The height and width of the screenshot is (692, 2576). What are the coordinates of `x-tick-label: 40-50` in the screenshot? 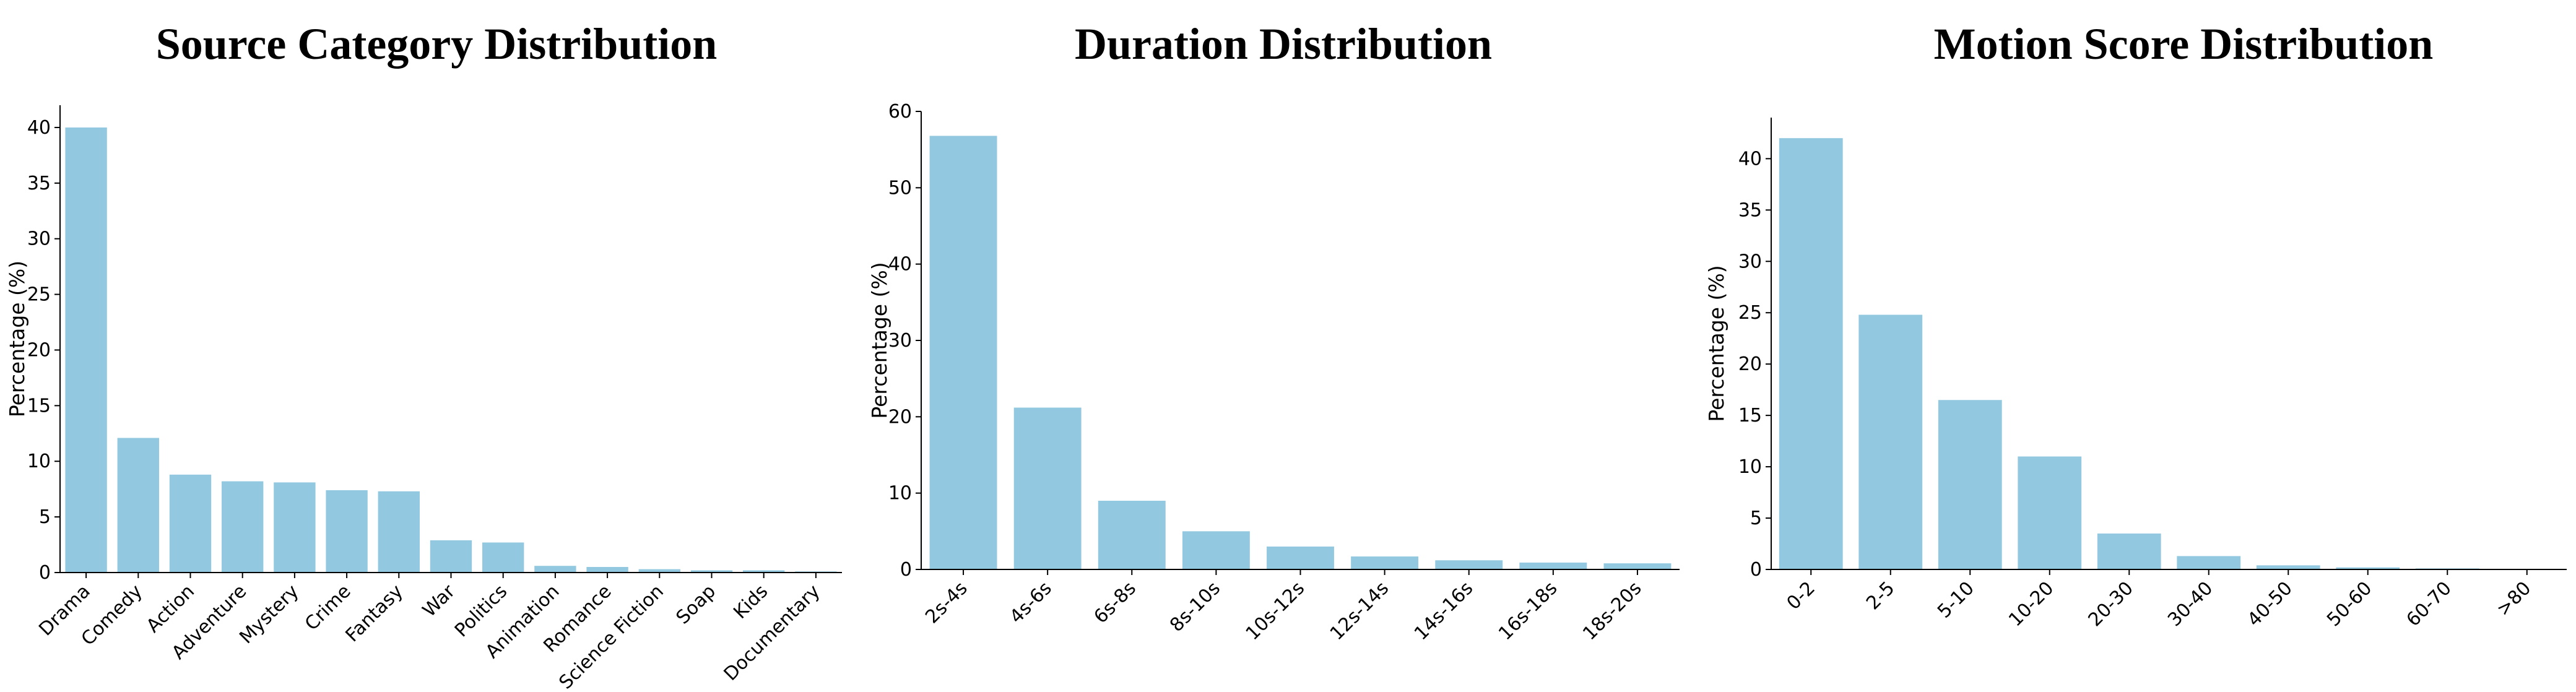 It's located at (2270, 604).